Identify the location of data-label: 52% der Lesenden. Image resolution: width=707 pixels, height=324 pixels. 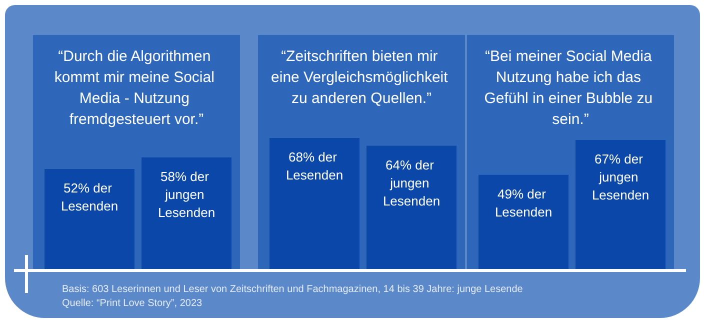
(89, 197).